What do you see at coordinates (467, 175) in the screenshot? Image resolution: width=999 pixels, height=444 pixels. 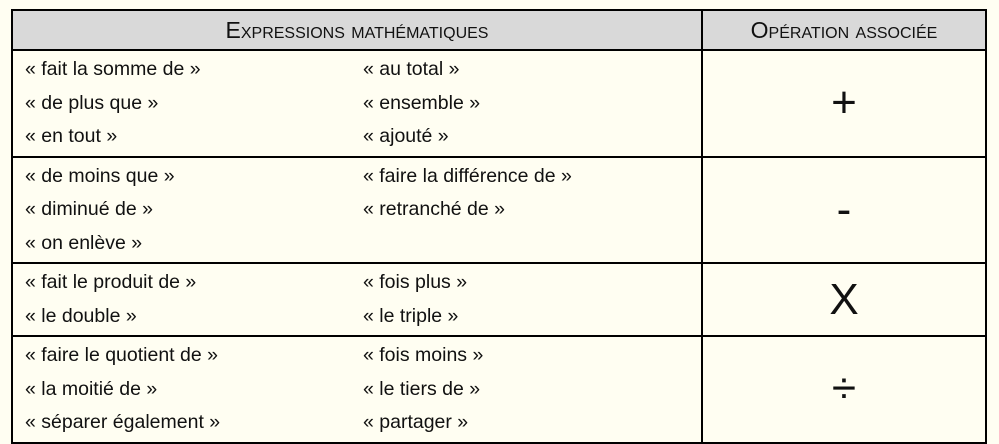 I see `expression: « faire la différence de »` at bounding box center [467, 175].